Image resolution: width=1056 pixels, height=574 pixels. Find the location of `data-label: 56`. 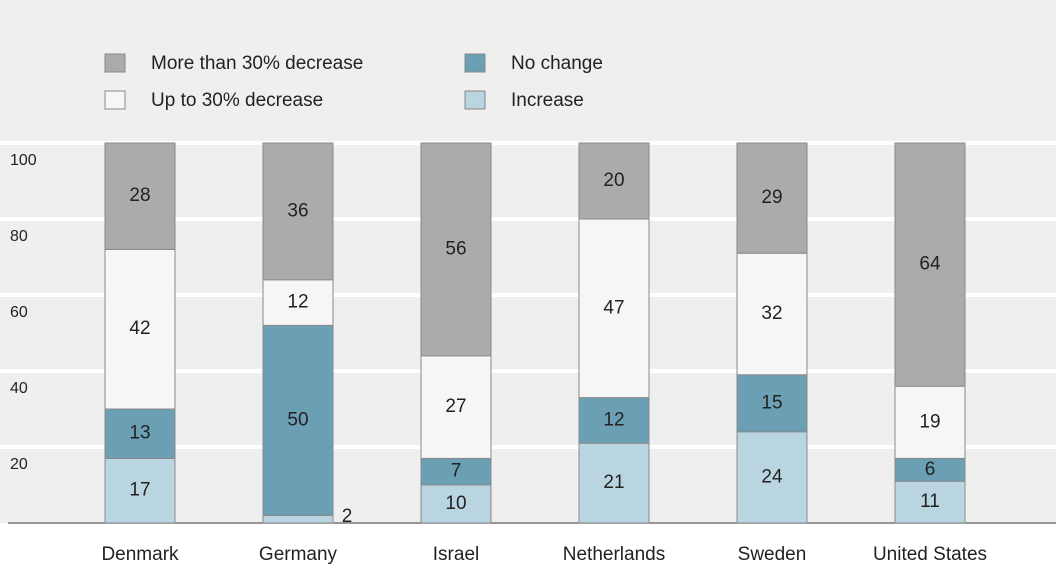

data-label: 56 is located at coordinates (455, 248).